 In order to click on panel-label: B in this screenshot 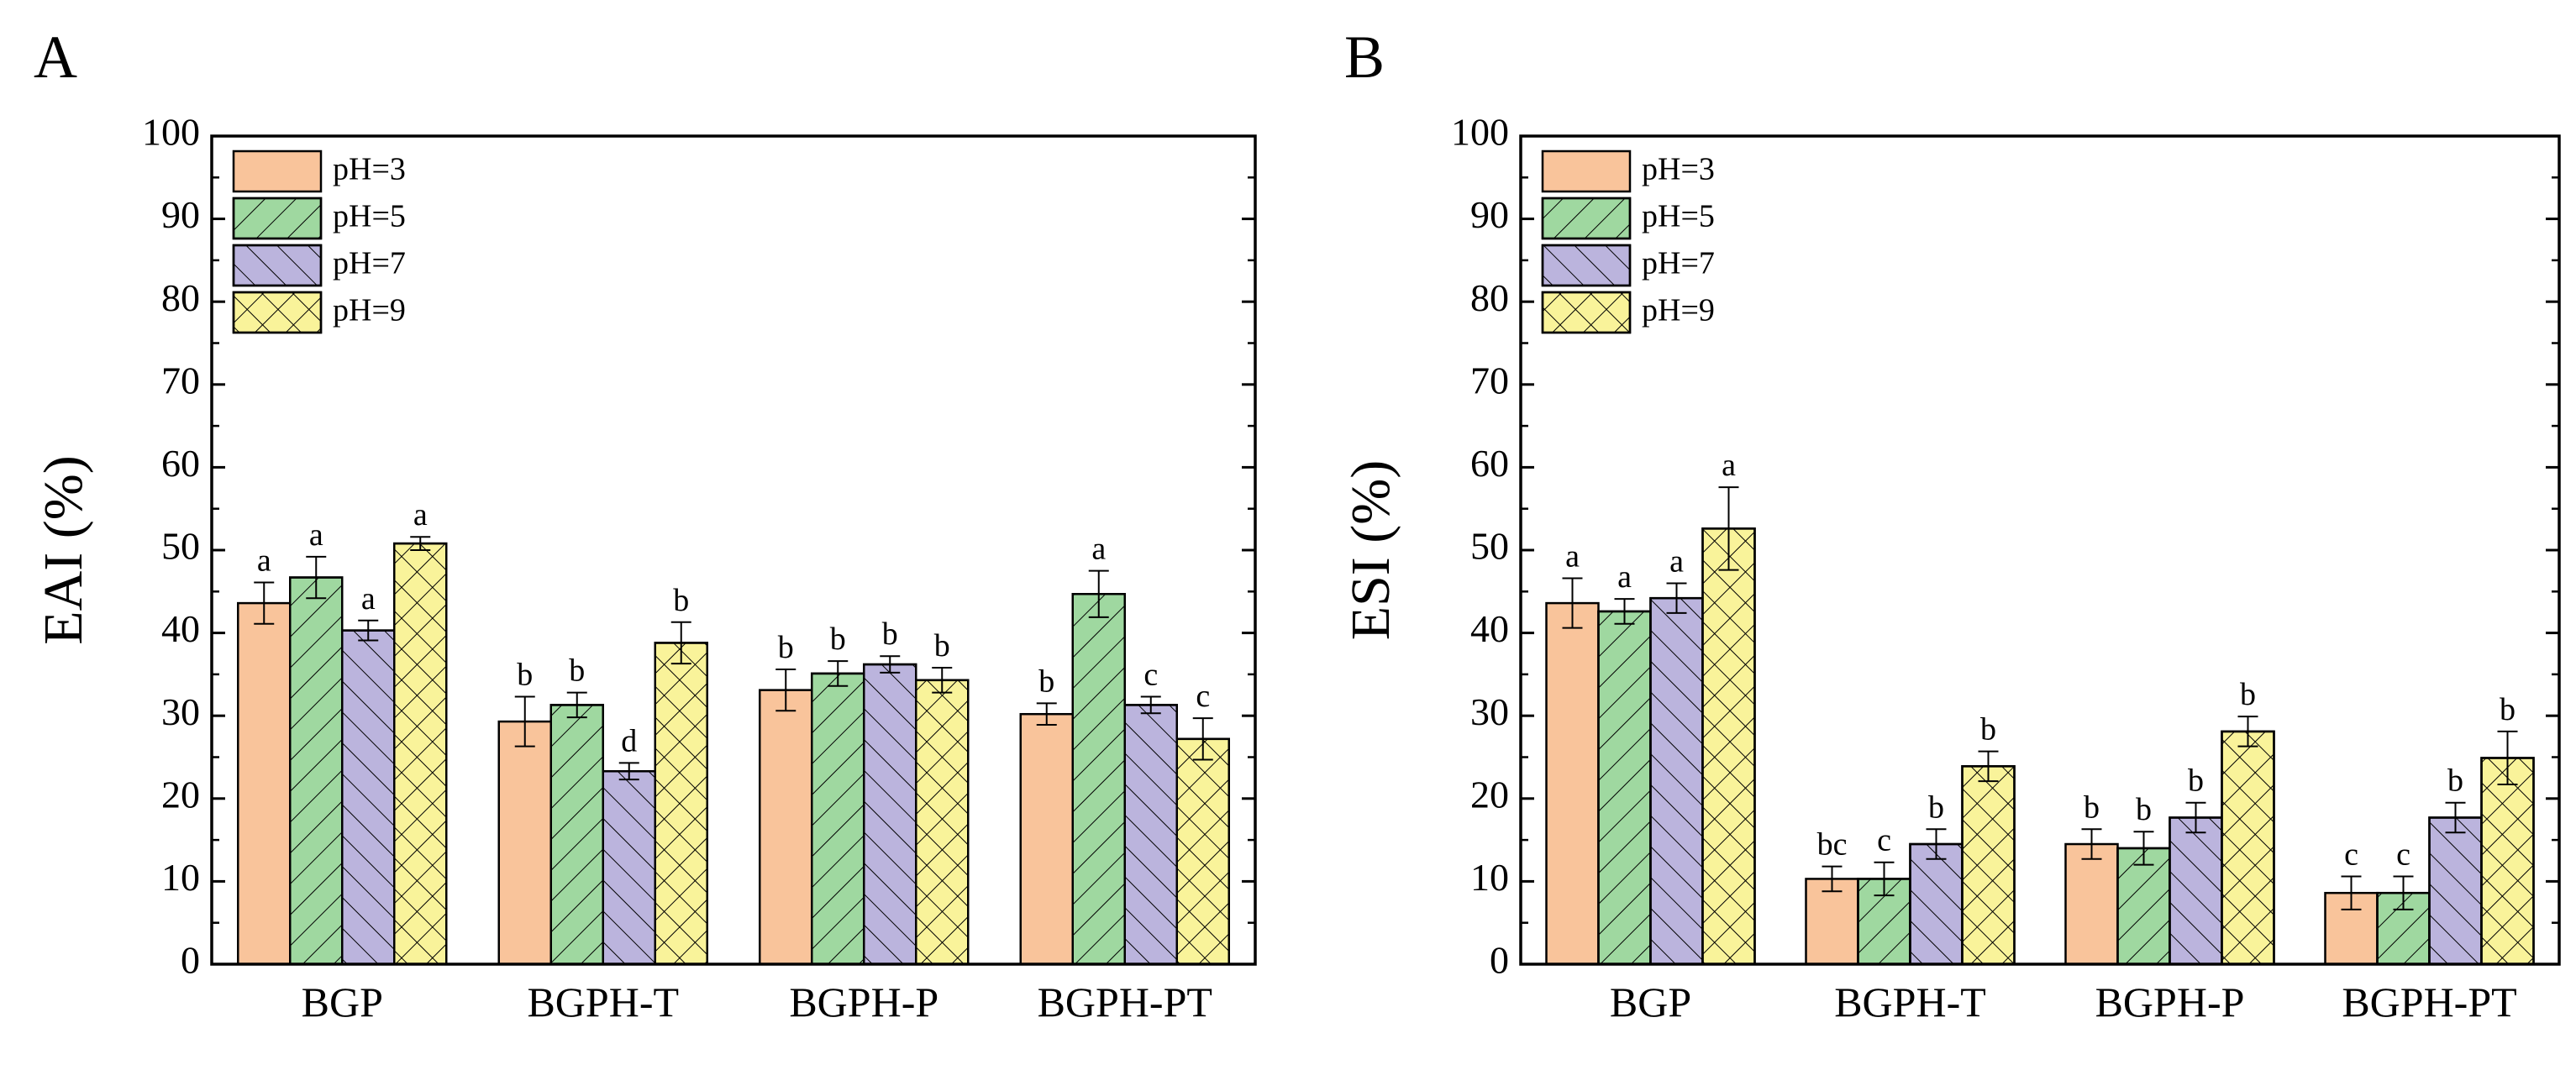, I will do `click(1364, 57)`.